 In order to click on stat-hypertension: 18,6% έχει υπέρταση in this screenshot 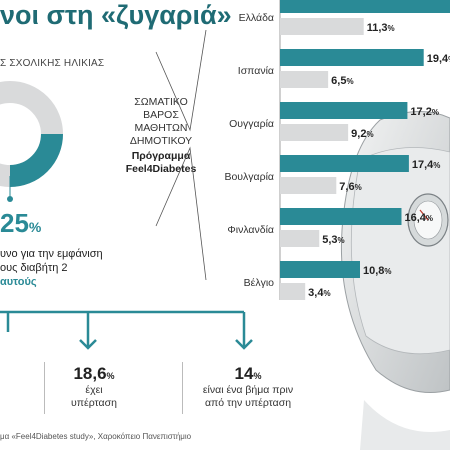, I will do `click(94, 387)`.